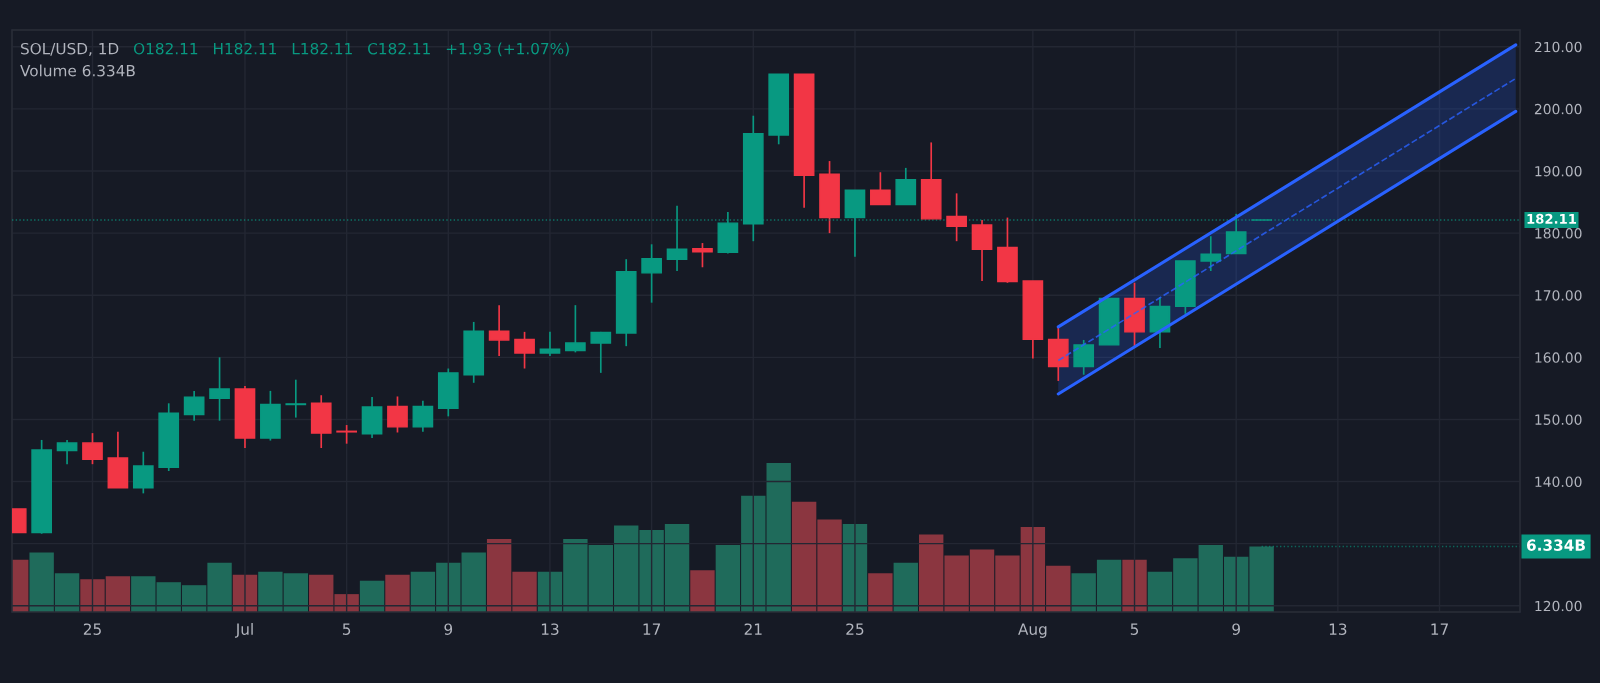 The height and width of the screenshot is (683, 1600). I want to click on y-tick-label: 120.00, so click(1558, 606).